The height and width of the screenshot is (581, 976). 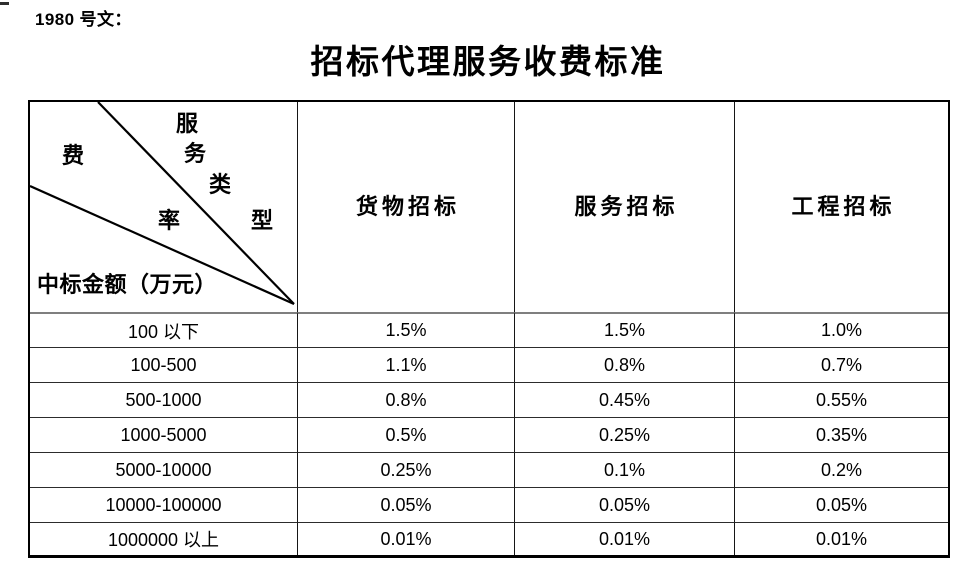 What do you see at coordinates (841, 469) in the screenshot?
I see `rate-cell: 0.2%` at bounding box center [841, 469].